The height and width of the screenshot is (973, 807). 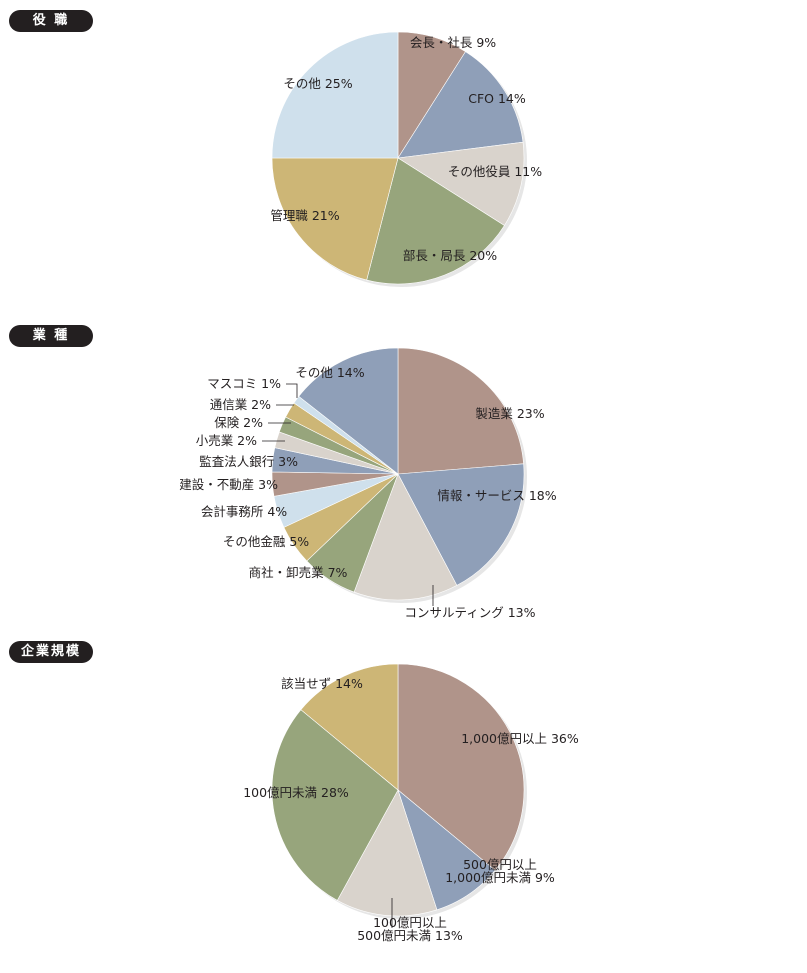 What do you see at coordinates (228, 484) in the screenshot?
I see `slice-label: 建設・不動産 3%` at bounding box center [228, 484].